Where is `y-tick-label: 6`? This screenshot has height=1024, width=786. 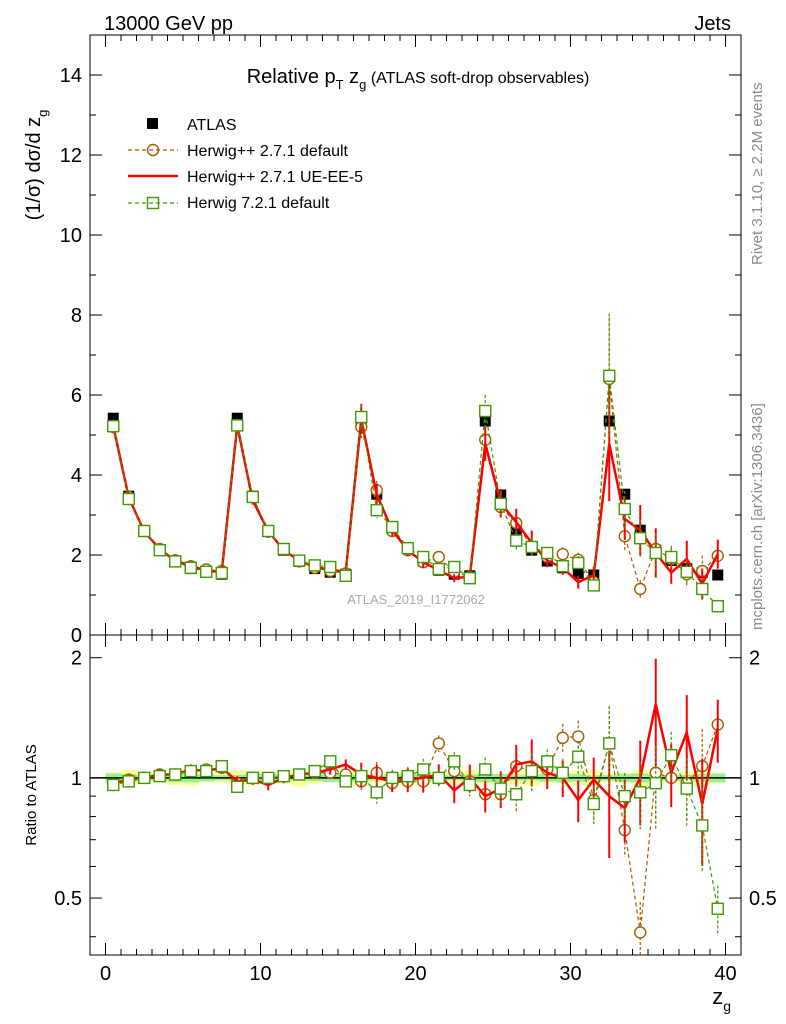 y-tick-label: 6 is located at coordinates (76, 396).